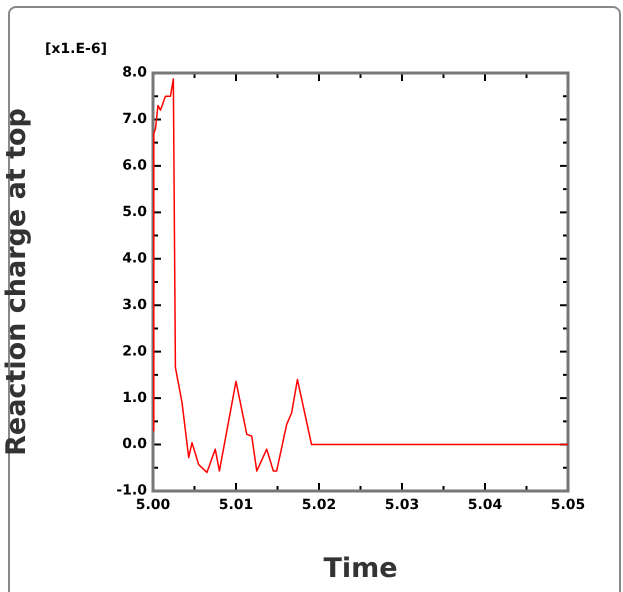 Image resolution: width=623 pixels, height=592 pixels. I want to click on y-tick-label: 1.0, so click(135, 398).